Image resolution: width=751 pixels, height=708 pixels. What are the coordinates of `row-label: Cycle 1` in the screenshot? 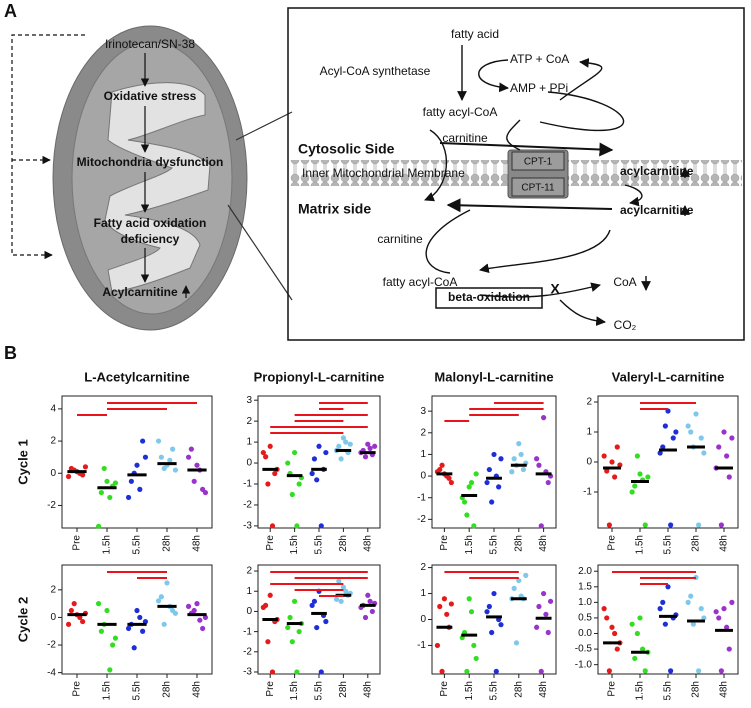 It's located at (22, 462).